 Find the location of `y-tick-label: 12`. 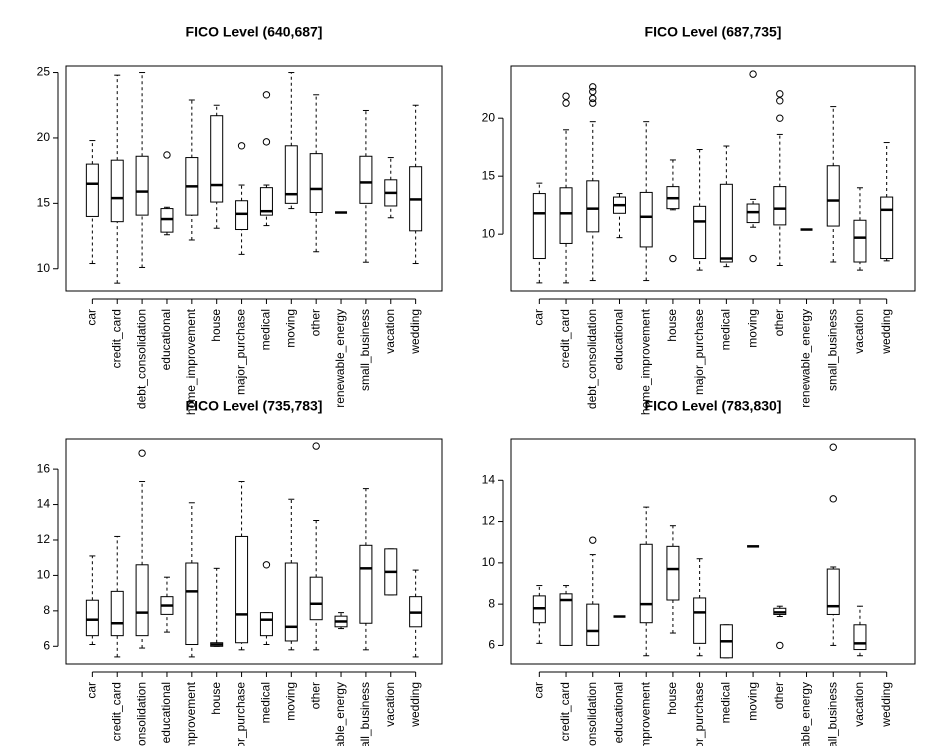

y-tick-label: 12 is located at coordinates (489, 521).